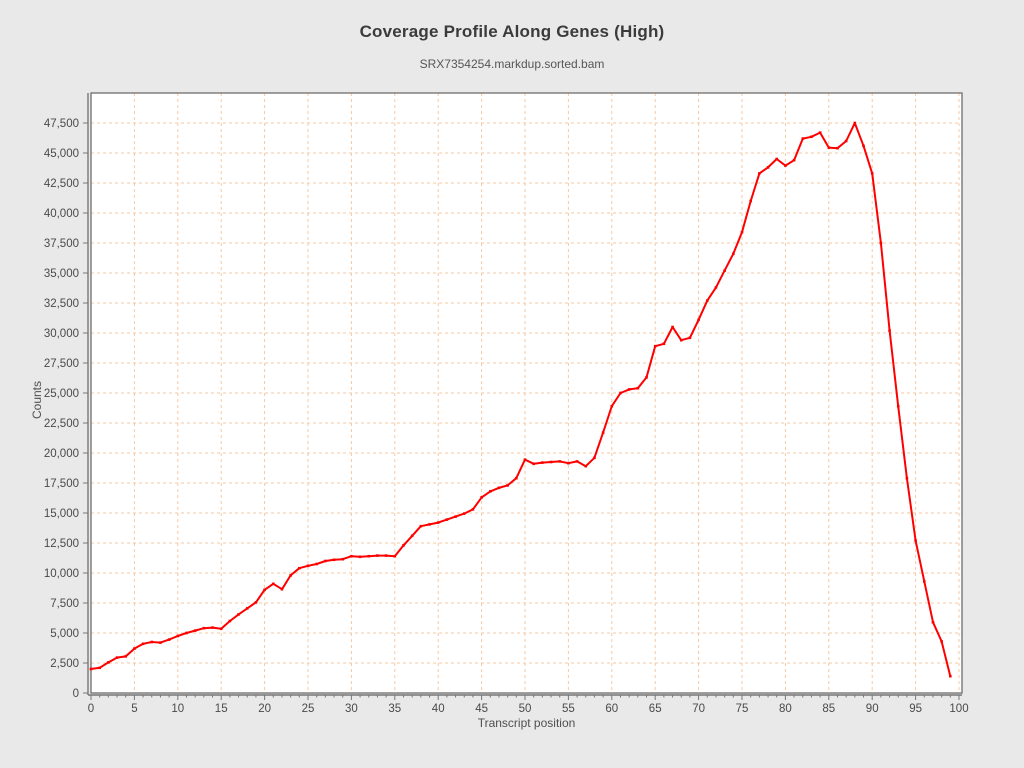 Image resolution: width=1024 pixels, height=768 pixels. I want to click on y-tick-label: 27,500, so click(61, 364).